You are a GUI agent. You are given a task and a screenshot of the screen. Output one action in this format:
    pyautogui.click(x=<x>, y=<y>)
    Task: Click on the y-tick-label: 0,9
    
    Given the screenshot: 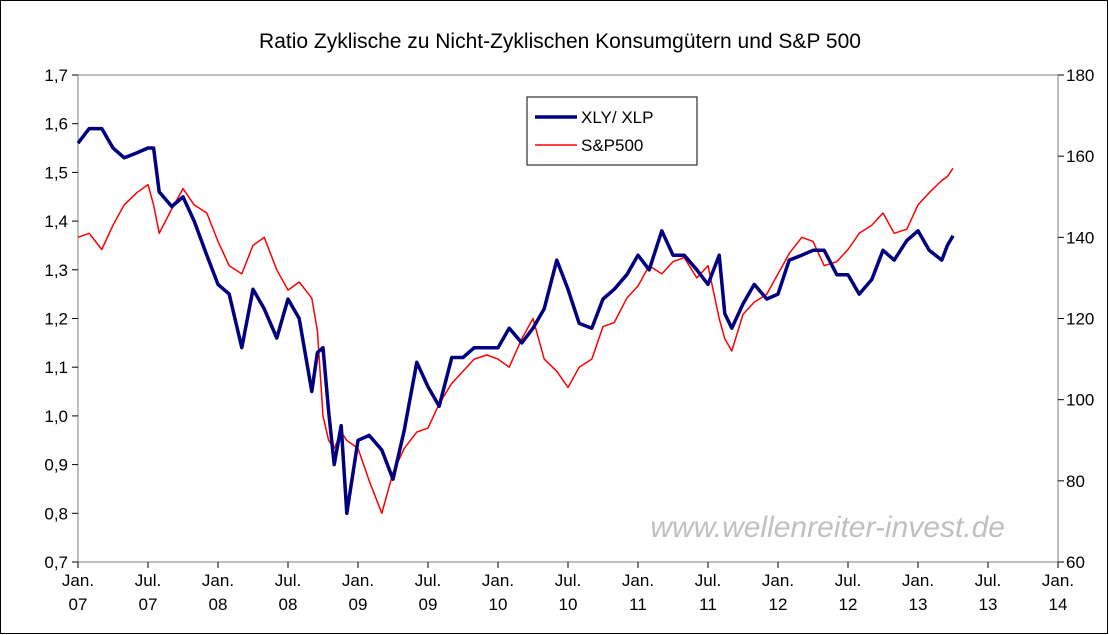 What is the action you would take?
    pyautogui.click(x=56, y=465)
    